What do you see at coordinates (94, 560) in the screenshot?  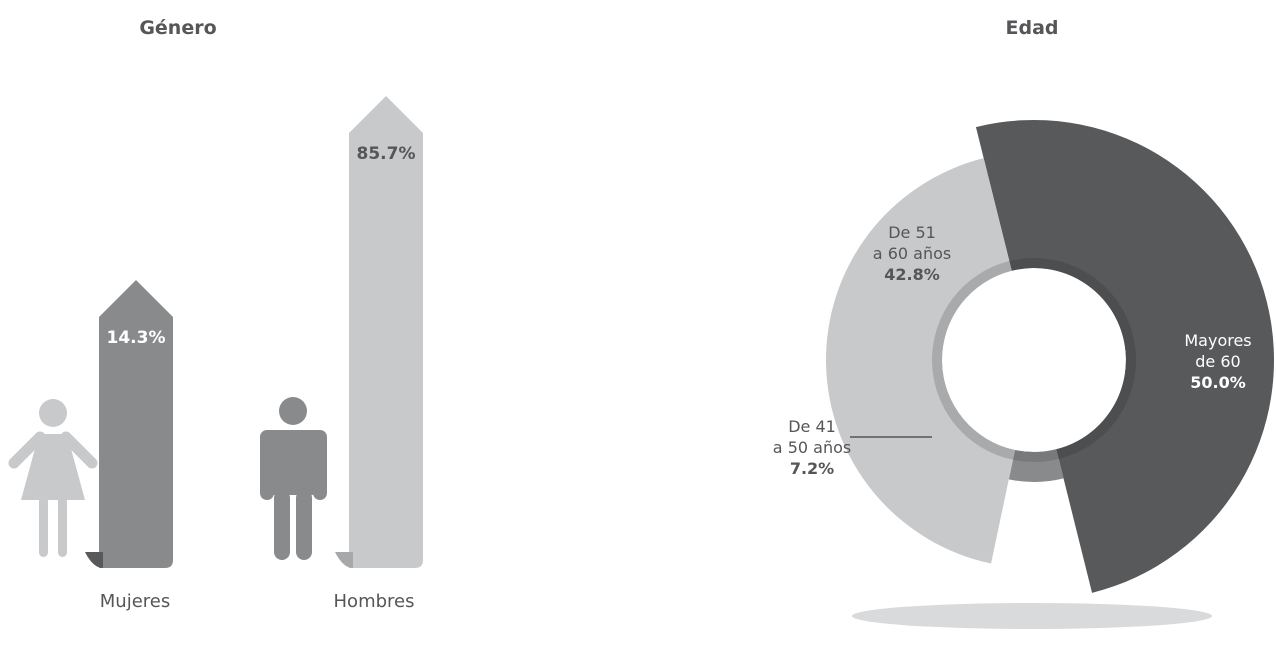 I see `bar-base-mujeres` at bounding box center [94, 560].